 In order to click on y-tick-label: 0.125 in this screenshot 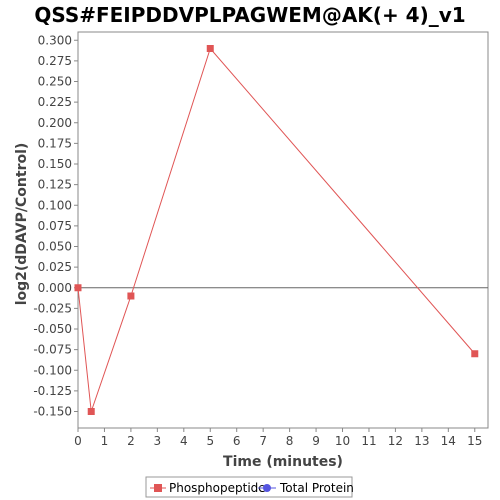, I will do `click(55, 185)`.